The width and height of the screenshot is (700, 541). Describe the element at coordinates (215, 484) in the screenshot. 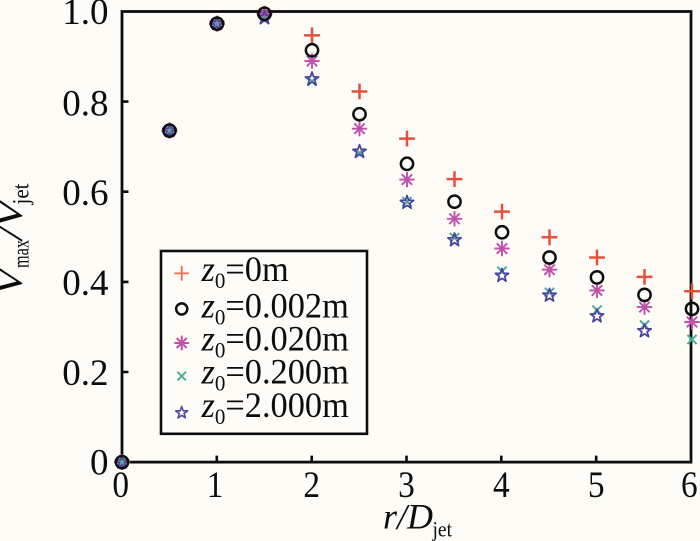

I see `svg-text: 1` at that location.